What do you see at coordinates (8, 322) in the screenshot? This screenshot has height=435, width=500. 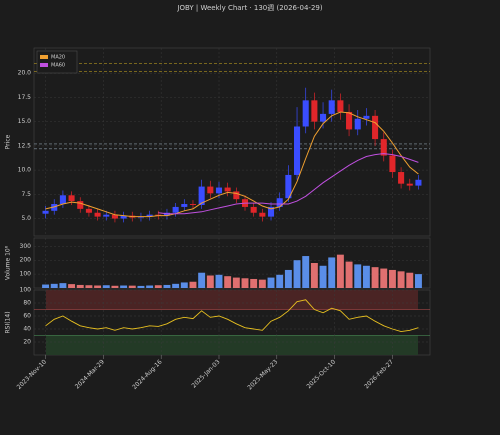 I see `y-axis-label: RSI(14)` at bounding box center [8, 322].